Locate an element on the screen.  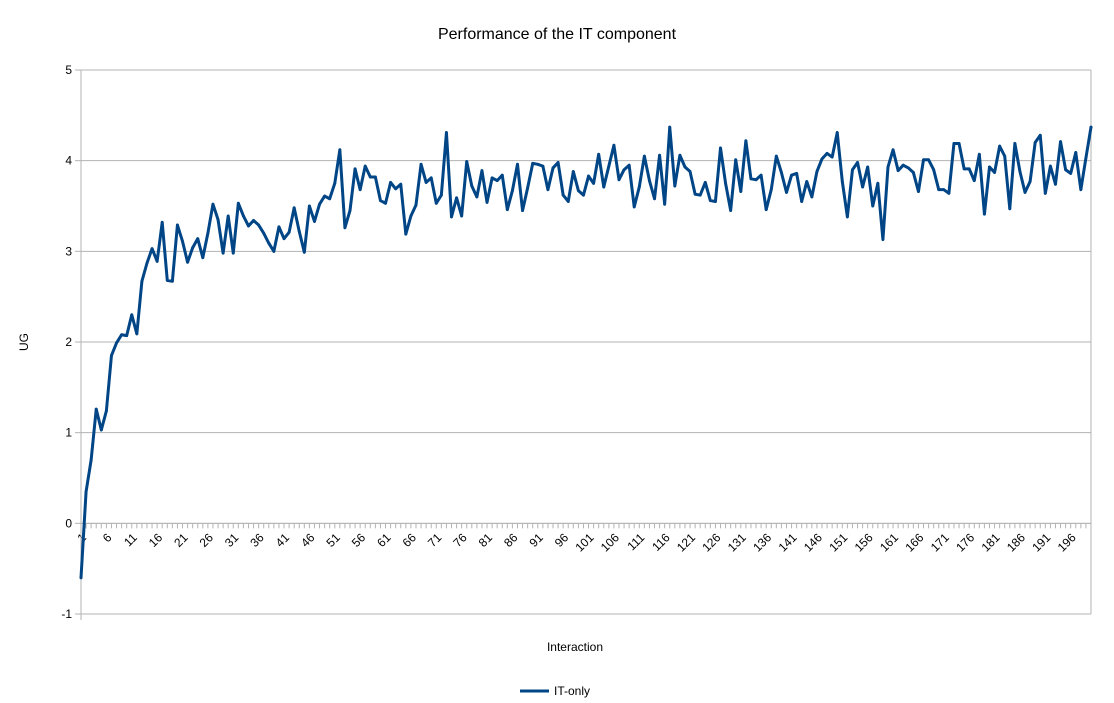
x-tick-label: 21 is located at coordinates (181, 540).